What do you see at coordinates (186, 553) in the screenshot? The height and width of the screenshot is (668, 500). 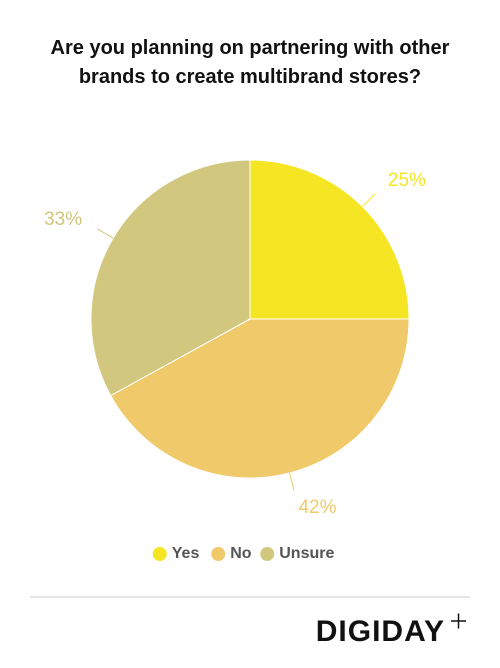 I see `legend-label: Yes` at bounding box center [186, 553].